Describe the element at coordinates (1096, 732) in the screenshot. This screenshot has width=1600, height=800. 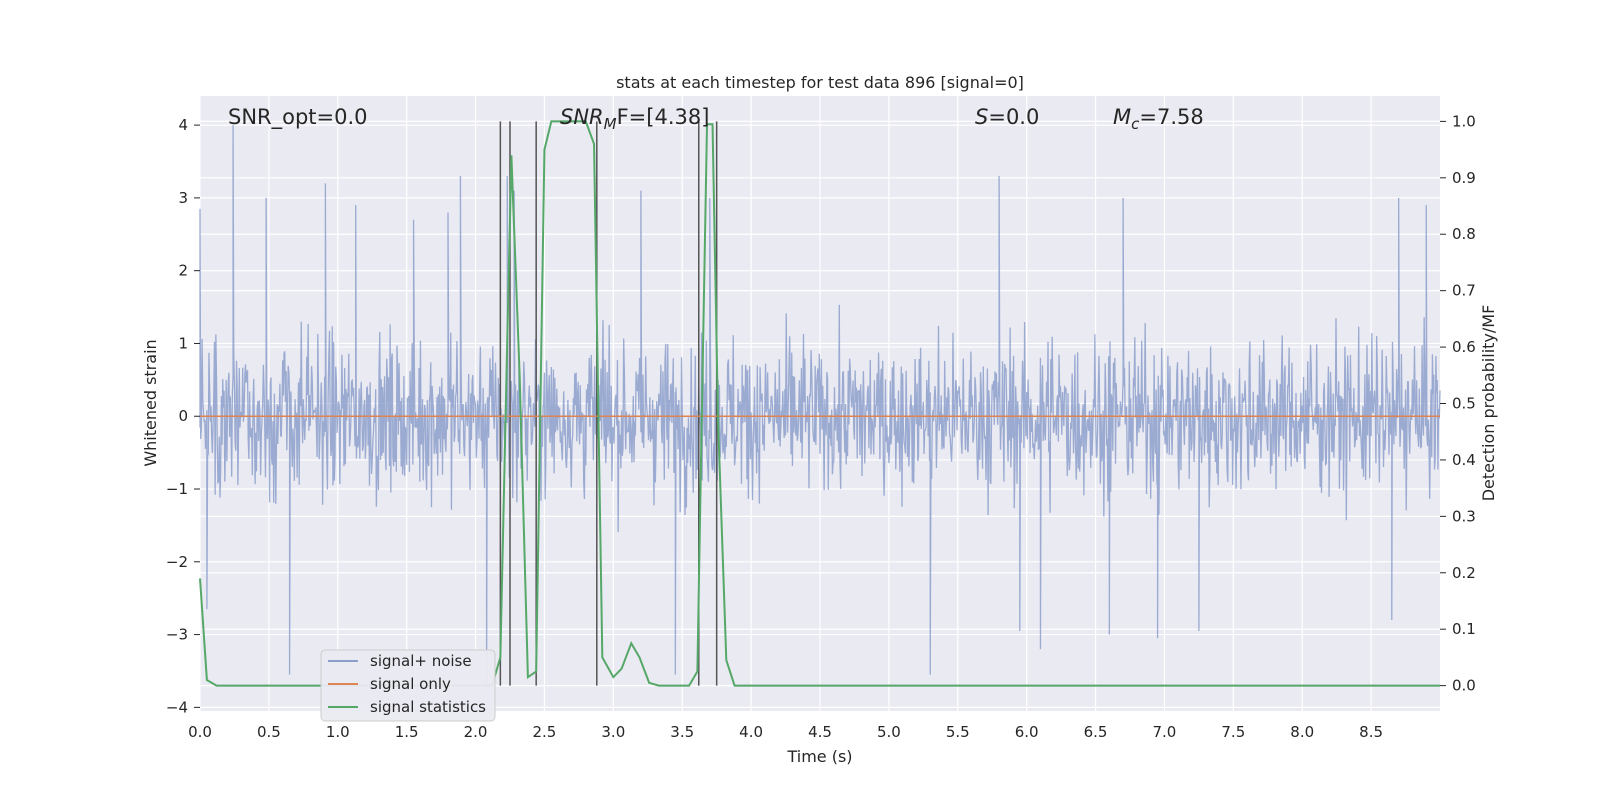
I see `x-tick-label: 6.5` at that location.